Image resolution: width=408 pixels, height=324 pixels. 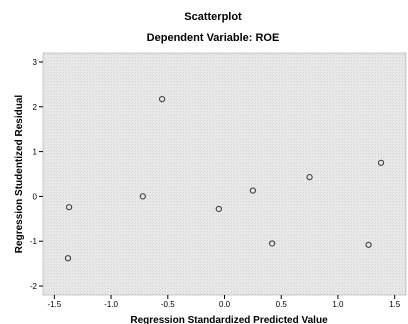 I want to click on y-tick-label: 2, so click(x=35, y=107).